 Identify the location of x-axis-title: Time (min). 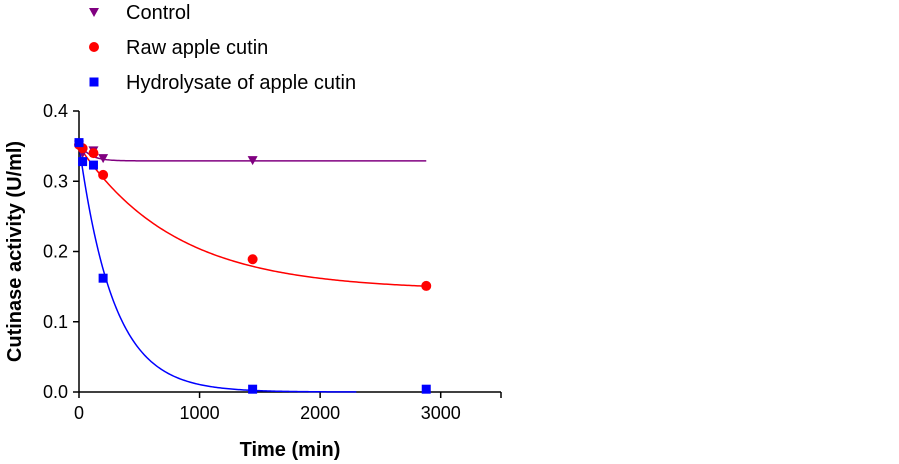
(290, 450).